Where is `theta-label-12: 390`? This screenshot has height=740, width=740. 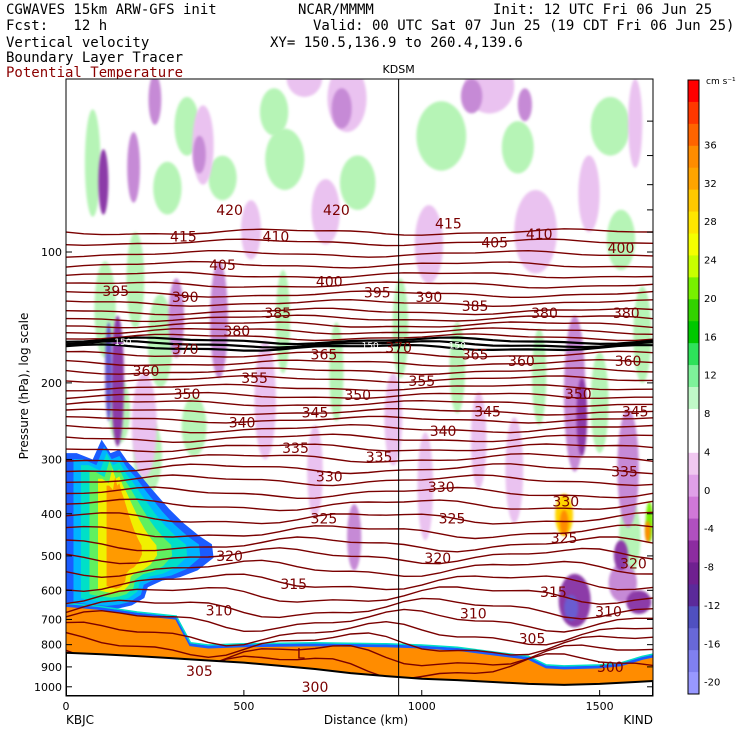 theta-label-12: 390 is located at coordinates (185, 298).